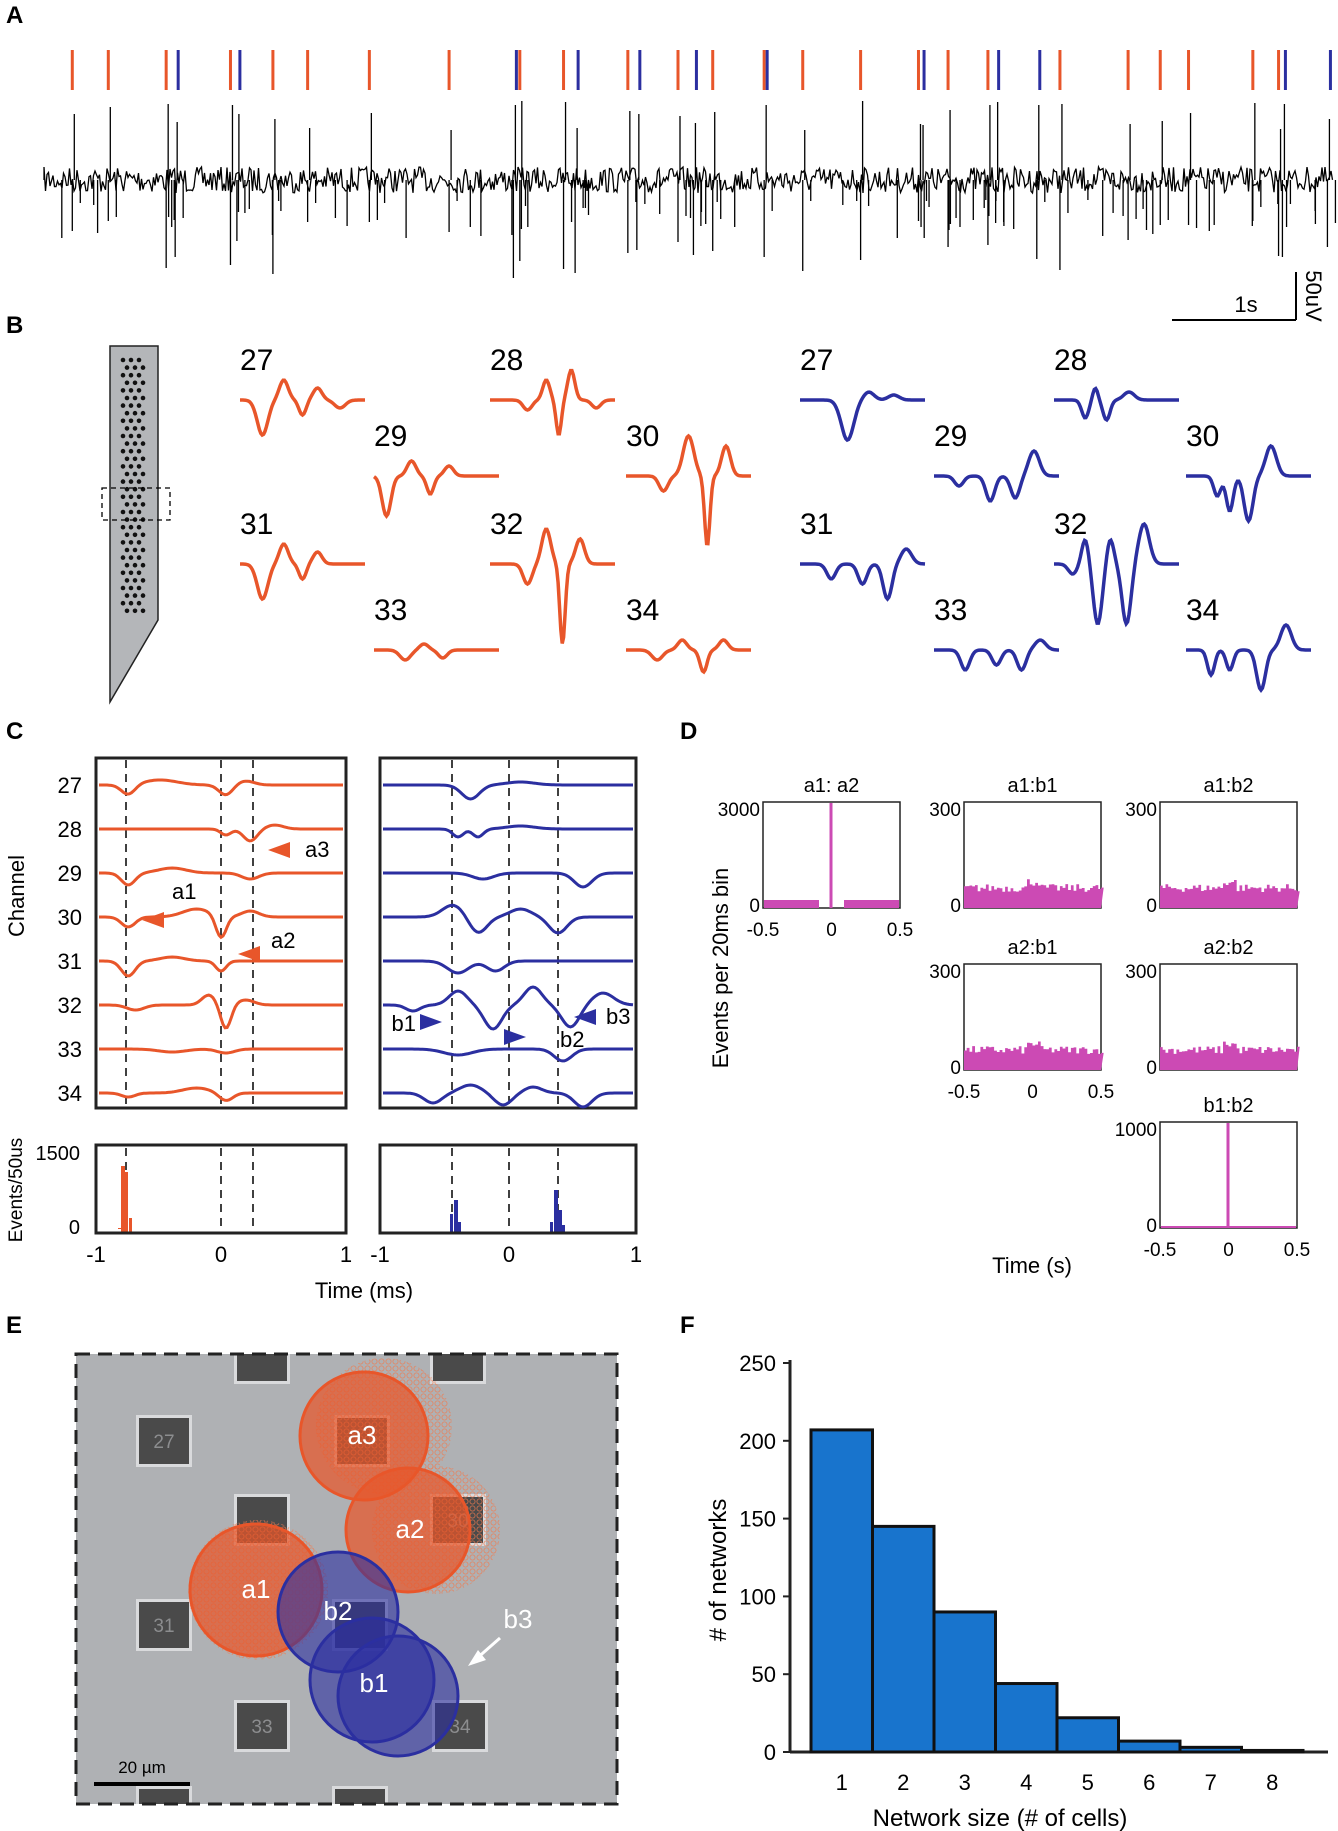 The height and width of the screenshot is (1831, 1338). Describe the element at coordinates (1249, 296) in the screenshot. I see `scale-bar: 1s 50uV` at that location.